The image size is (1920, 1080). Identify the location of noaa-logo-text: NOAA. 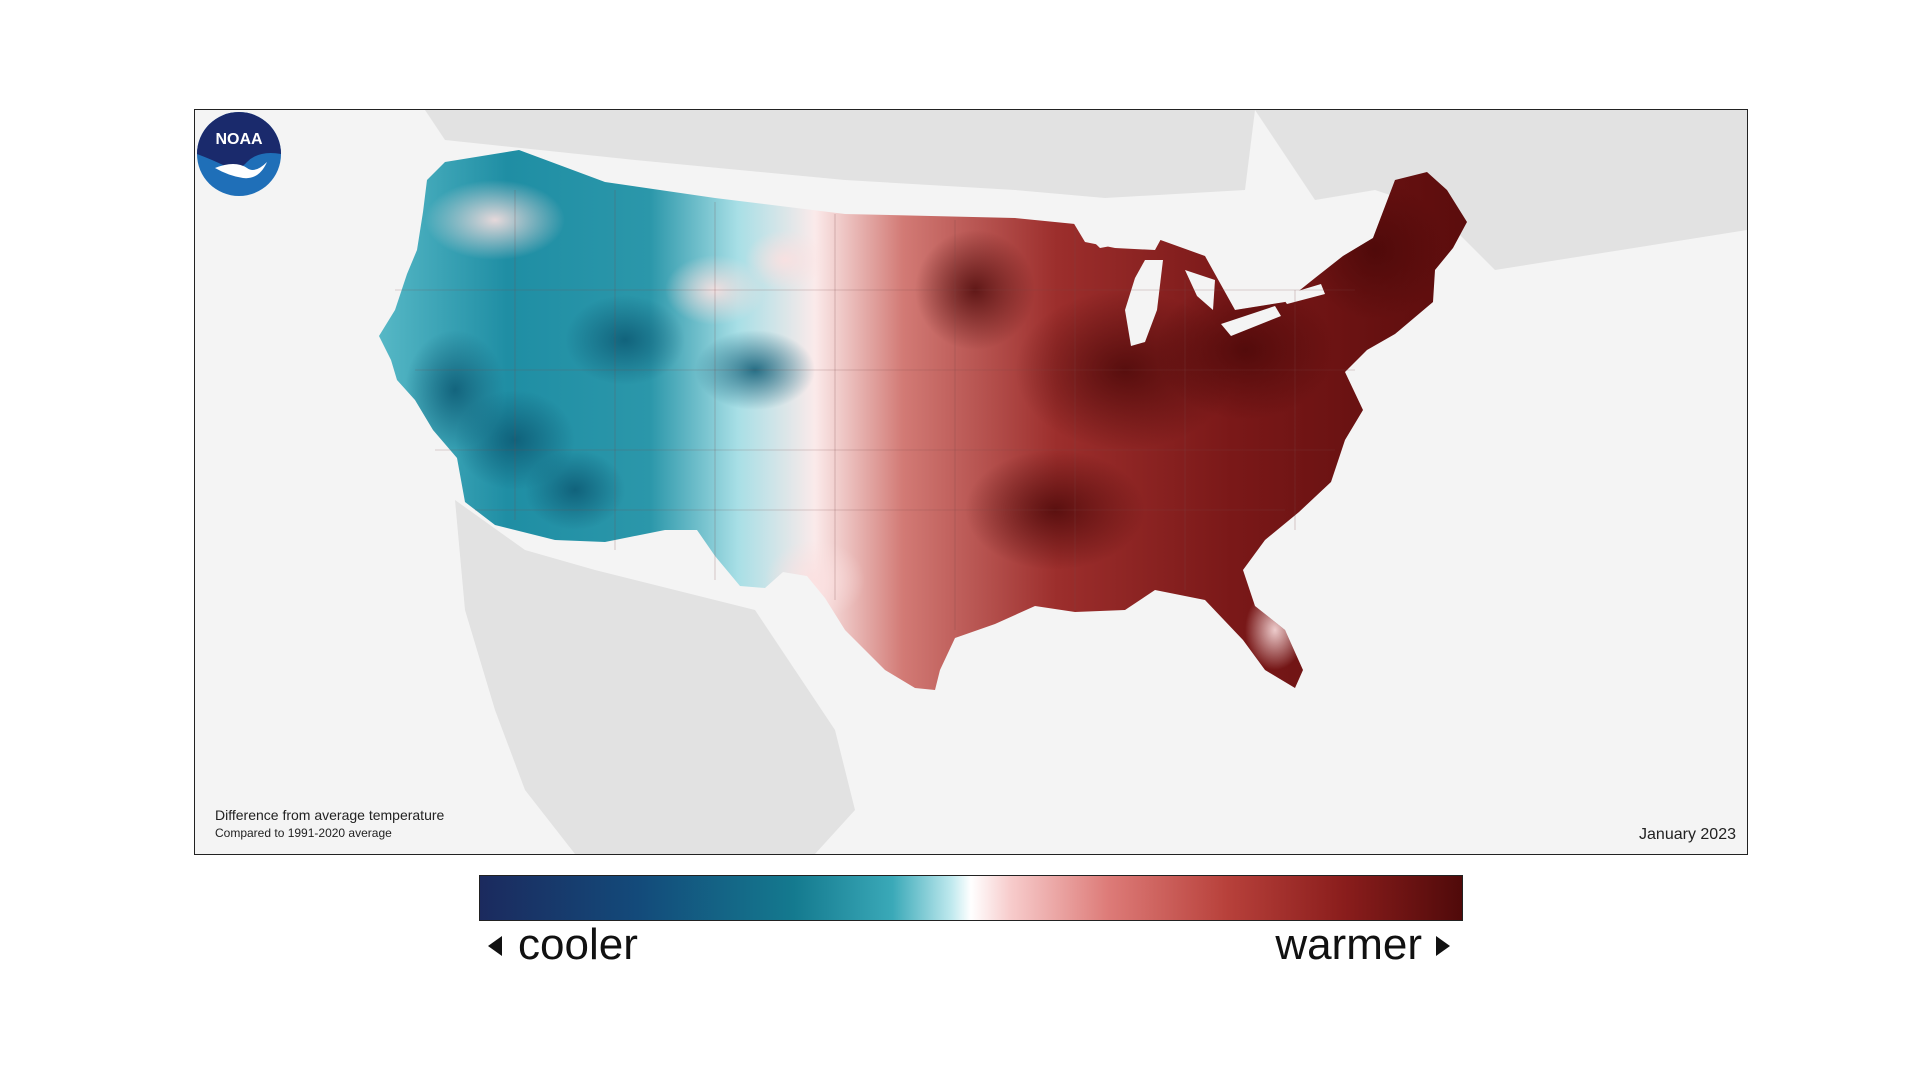
(239, 139).